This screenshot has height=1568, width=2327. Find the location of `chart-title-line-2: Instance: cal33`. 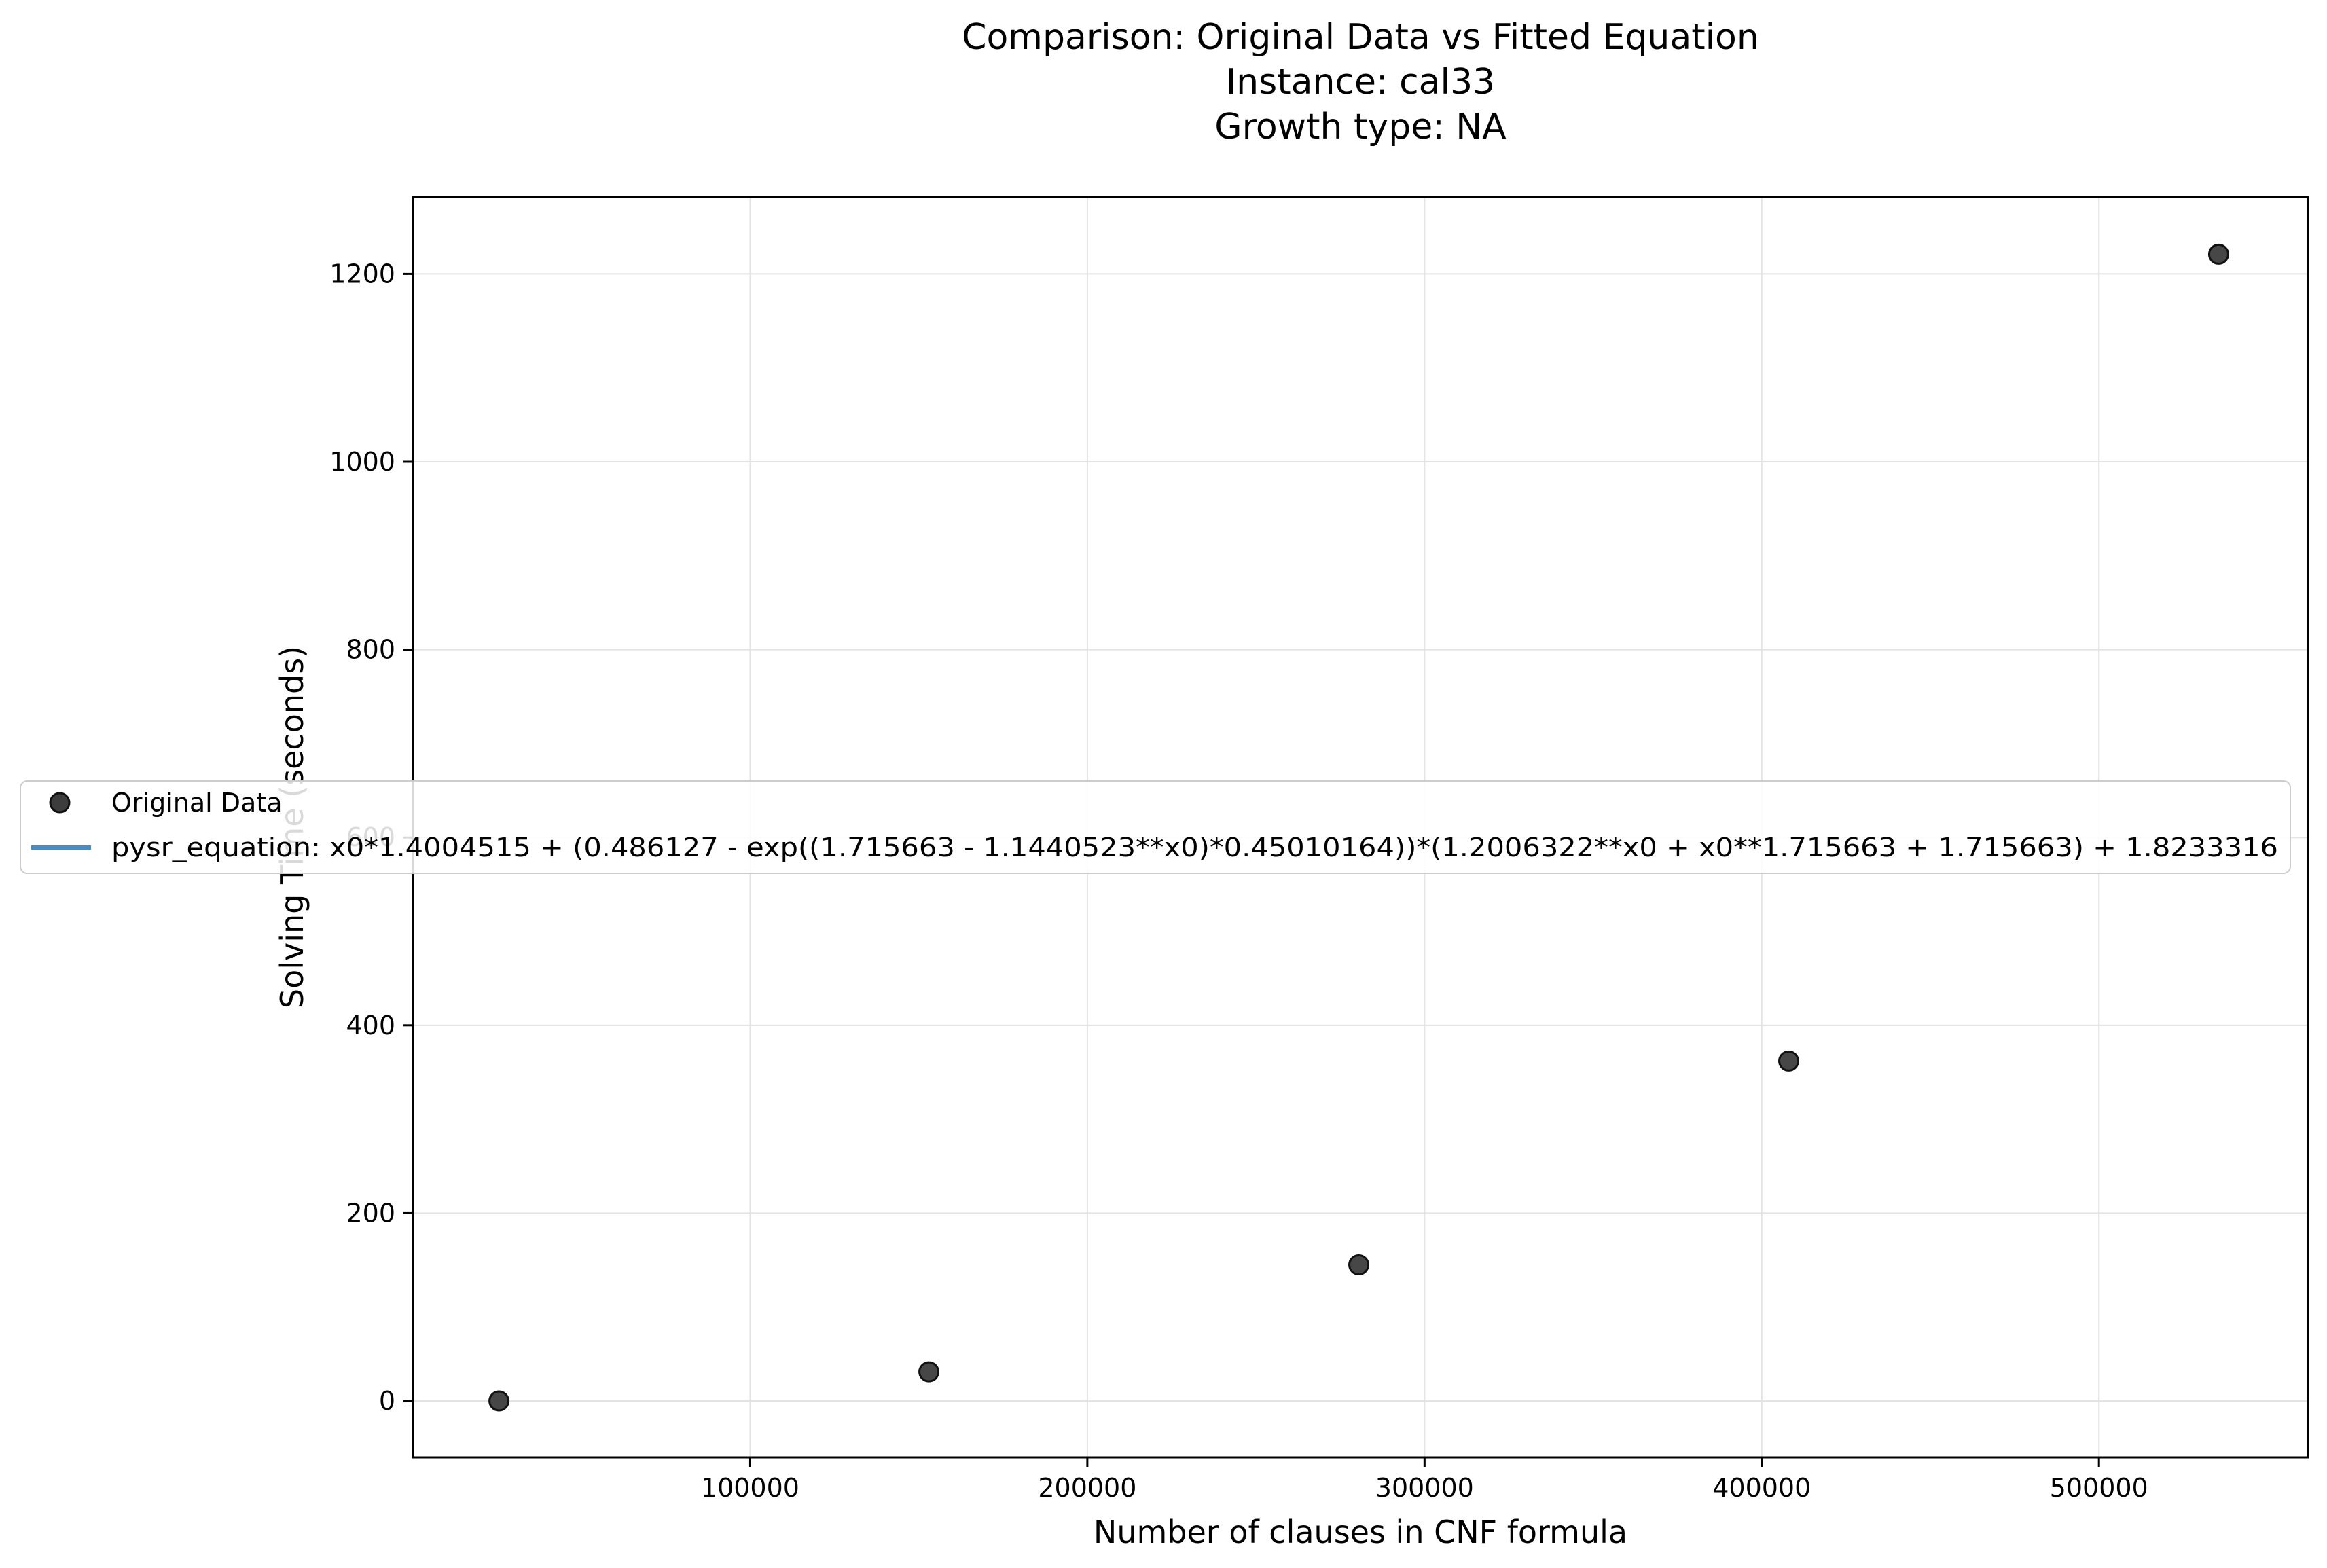

chart-title-line-2: Instance: cal33 is located at coordinates (1360, 83).